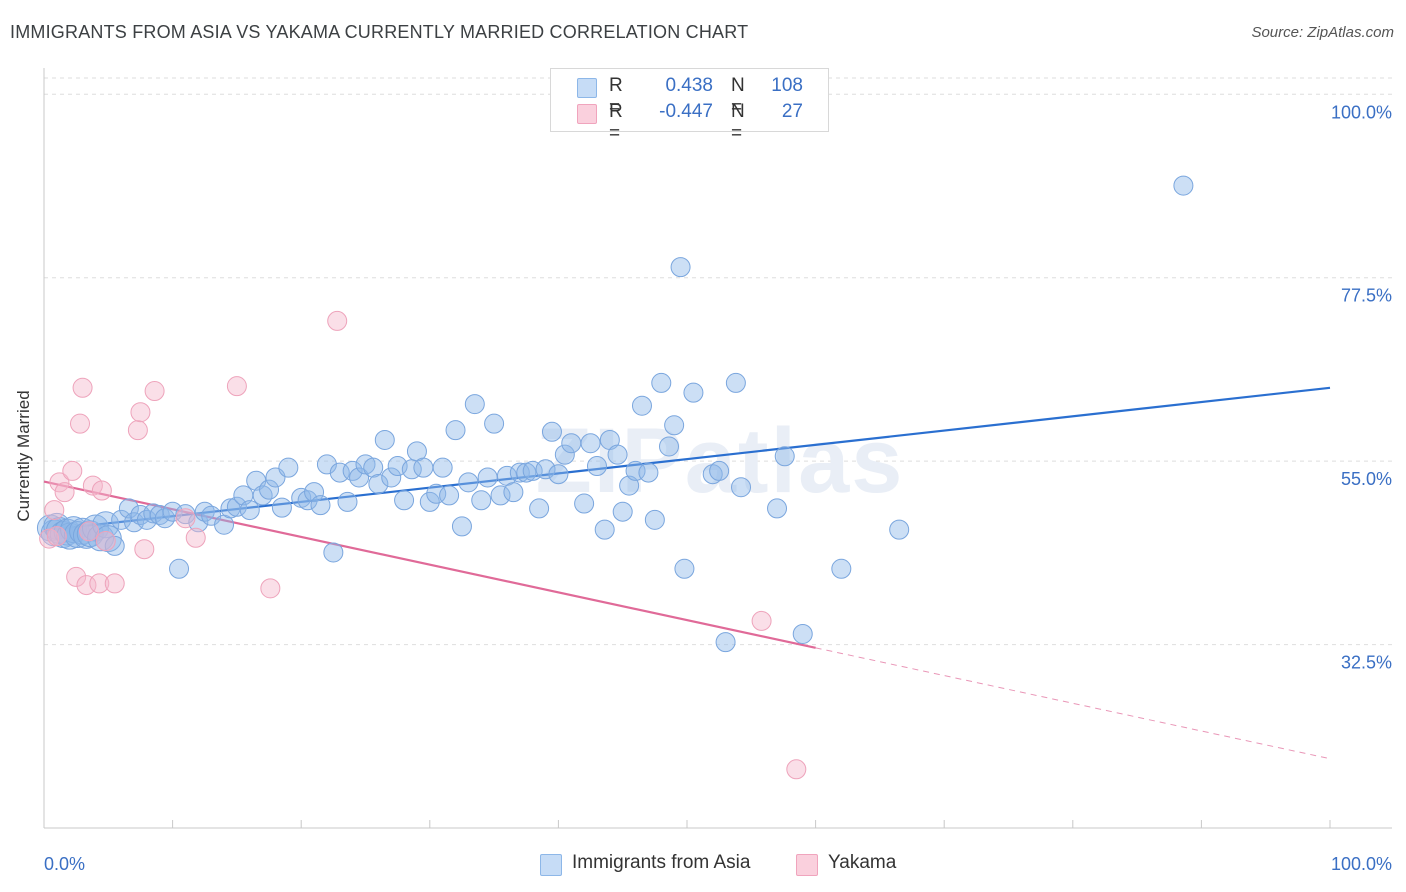  I want to click on legend-label-yakama: Yakama, so click(862, 862).